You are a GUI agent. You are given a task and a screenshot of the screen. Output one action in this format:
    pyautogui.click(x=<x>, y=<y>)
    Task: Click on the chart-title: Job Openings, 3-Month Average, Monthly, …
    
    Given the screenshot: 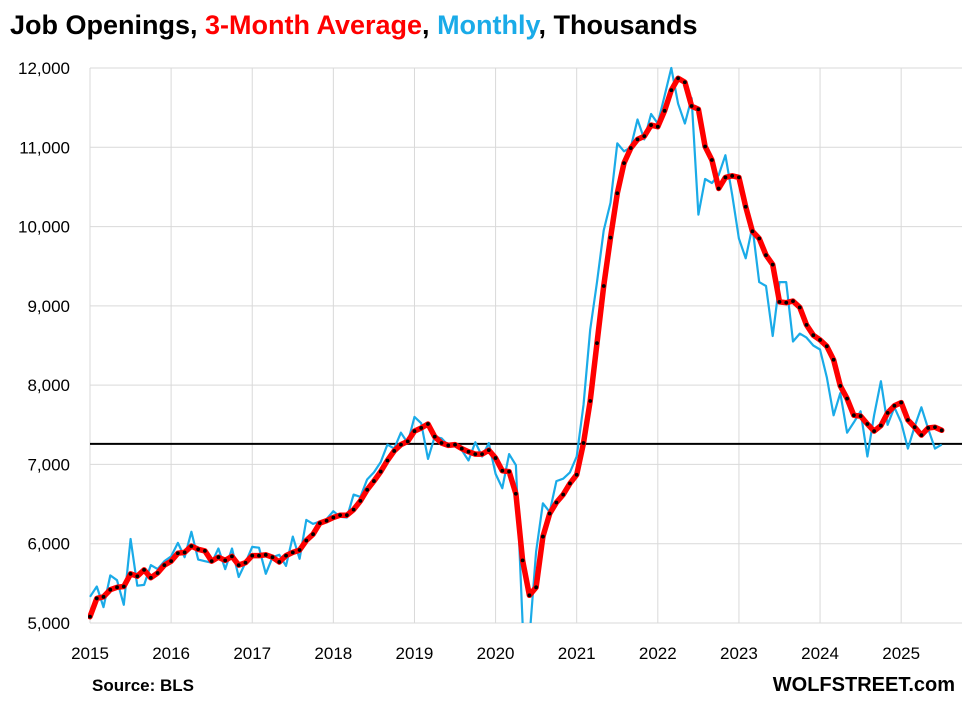 What is the action you would take?
    pyautogui.click(x=354, y=25)
    